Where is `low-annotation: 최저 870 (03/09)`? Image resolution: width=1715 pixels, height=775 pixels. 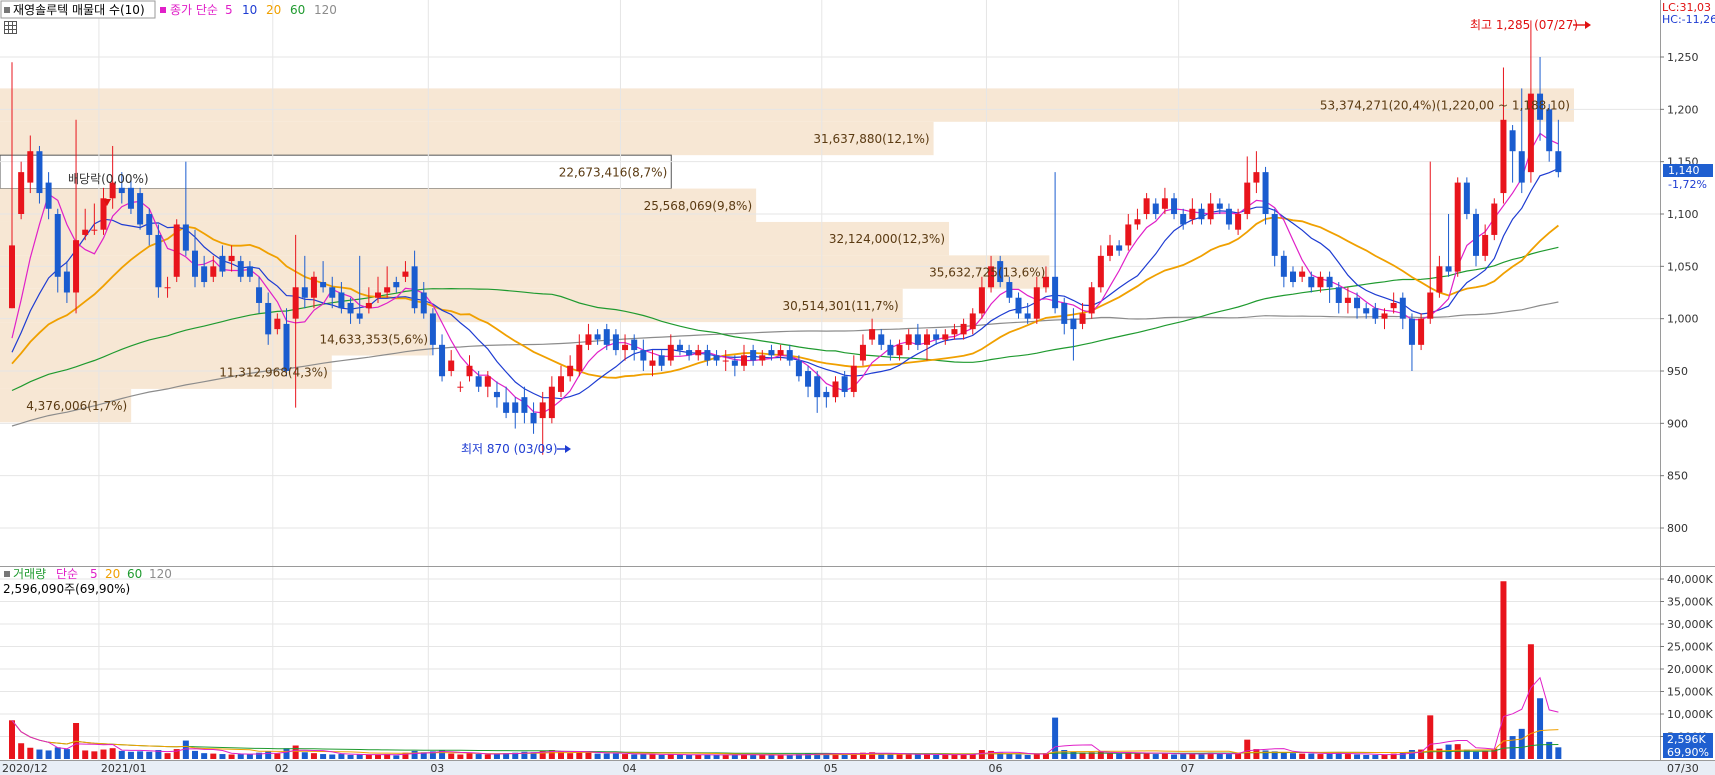
low-annotation: 최저 870 (03/09) is located at coordinates (509, 449).